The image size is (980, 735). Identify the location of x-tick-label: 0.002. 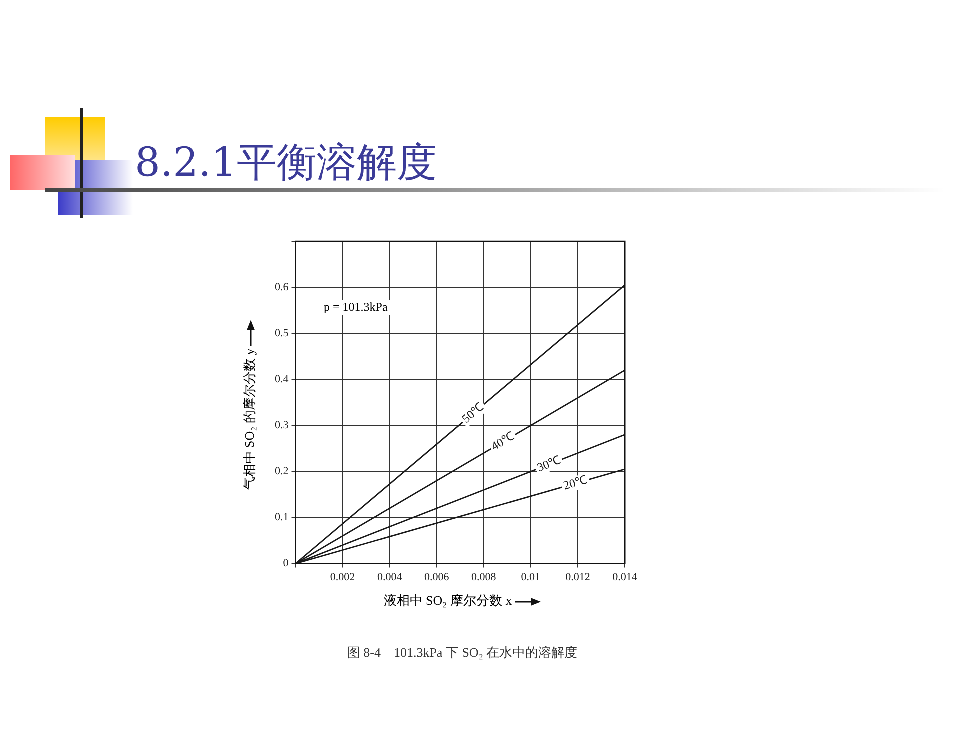
(343, 577).